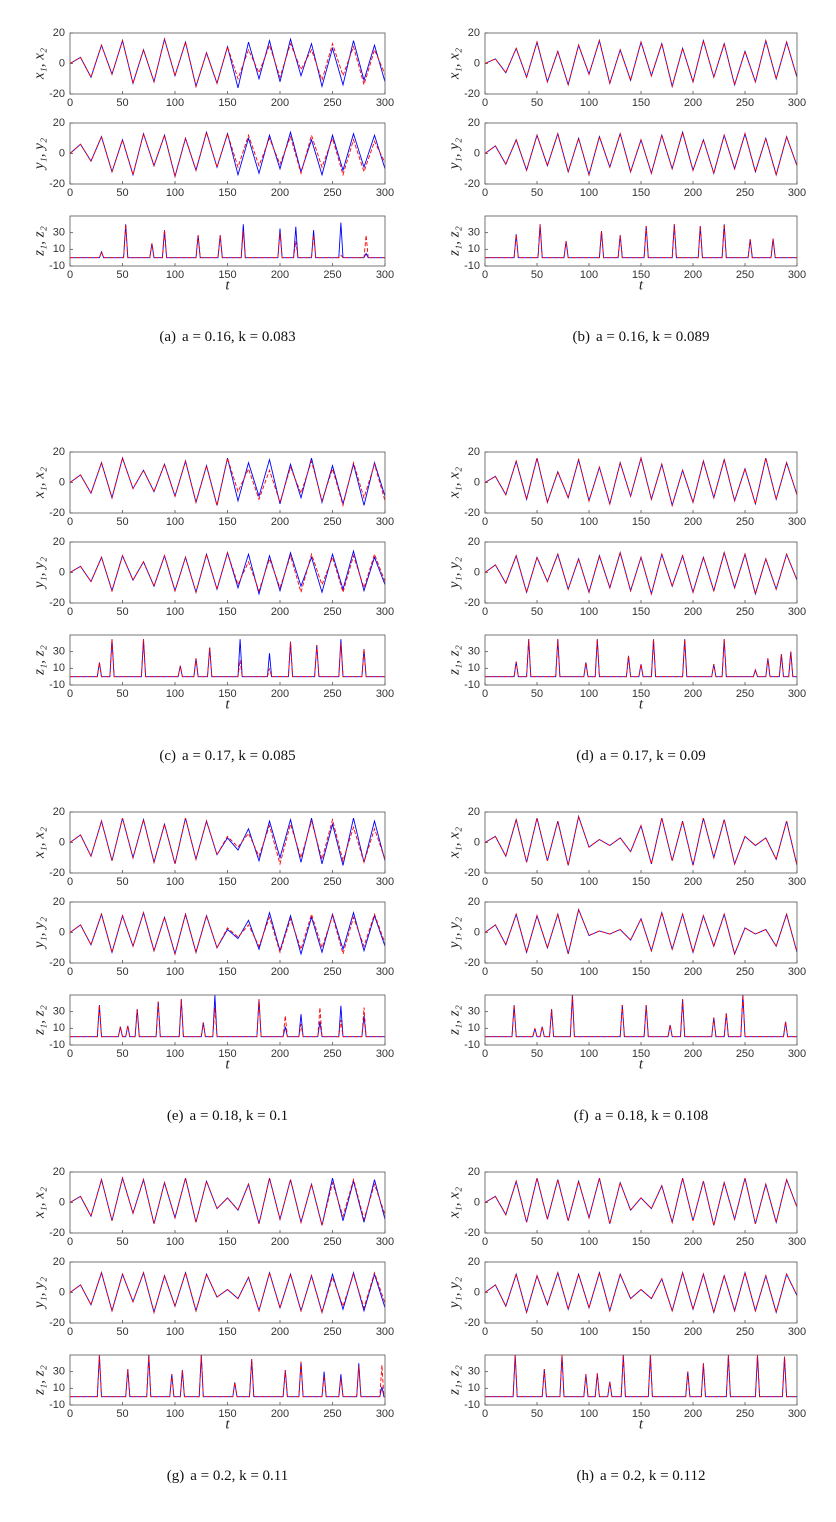  Describe the element at coordinates (653, 756) in the screenshot. I see `caption-text: a = 0.17, k = 0.09` at that location.